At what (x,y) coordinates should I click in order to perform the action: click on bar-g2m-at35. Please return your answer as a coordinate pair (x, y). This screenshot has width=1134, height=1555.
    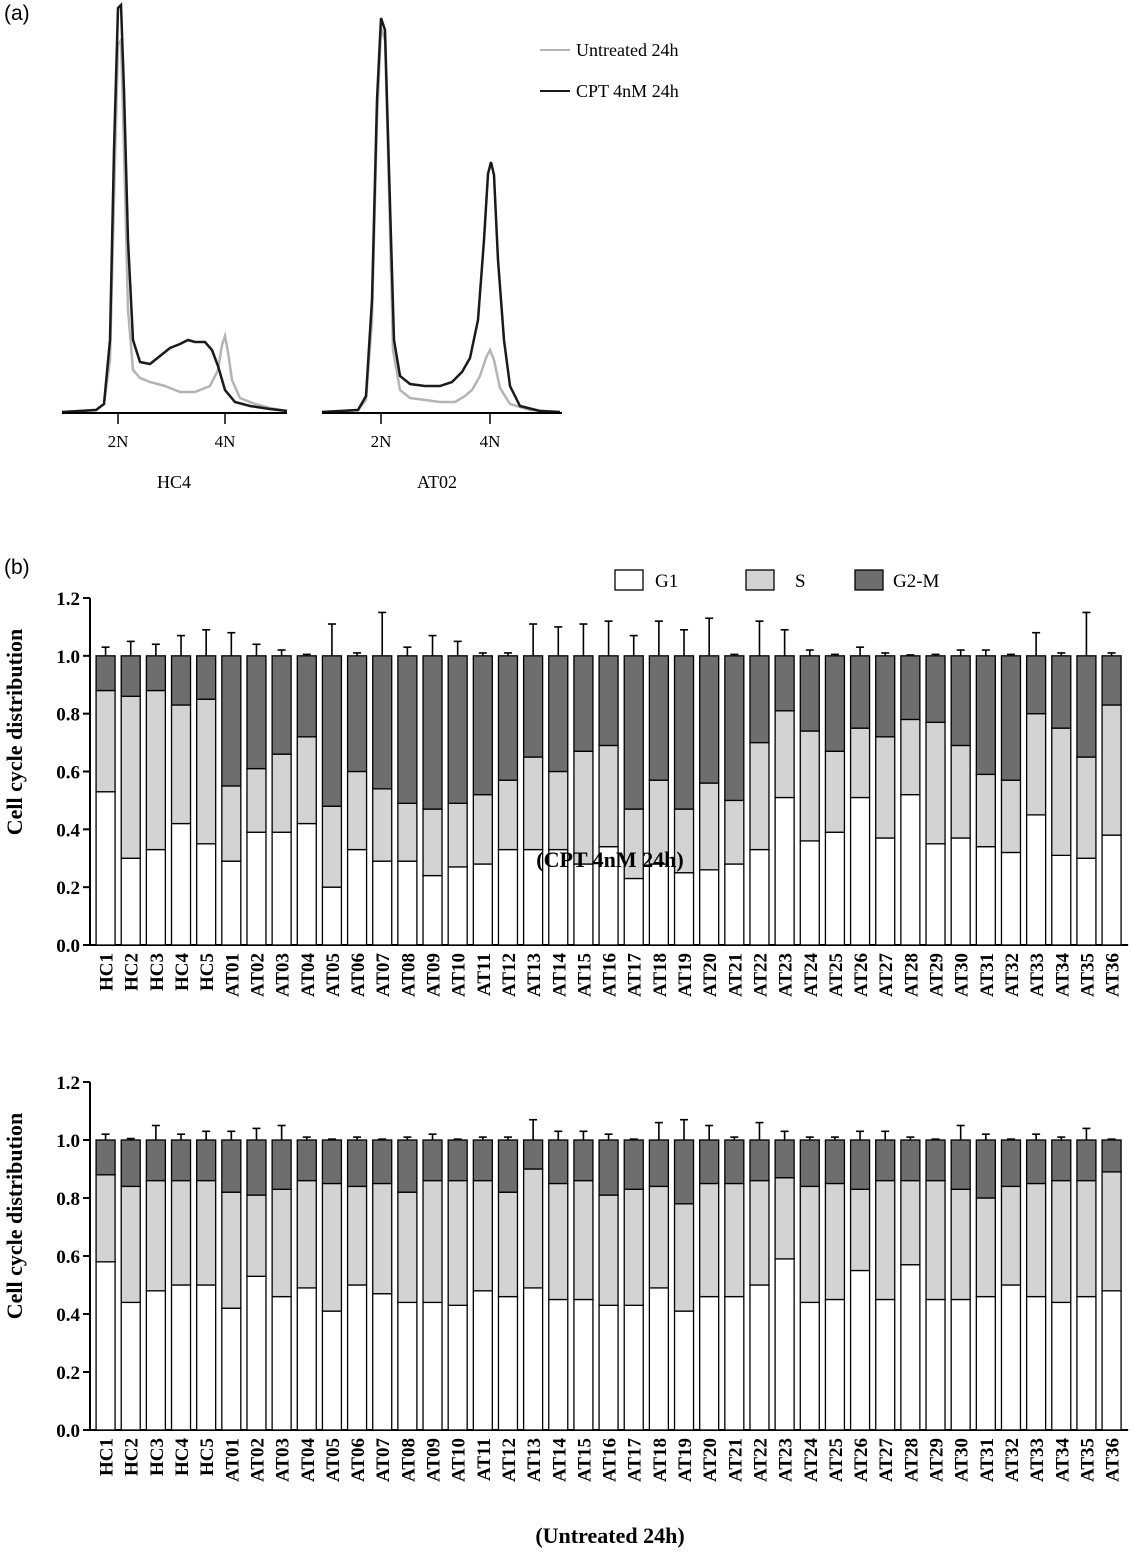
    Looking at the image, I should click on (1086, 706).